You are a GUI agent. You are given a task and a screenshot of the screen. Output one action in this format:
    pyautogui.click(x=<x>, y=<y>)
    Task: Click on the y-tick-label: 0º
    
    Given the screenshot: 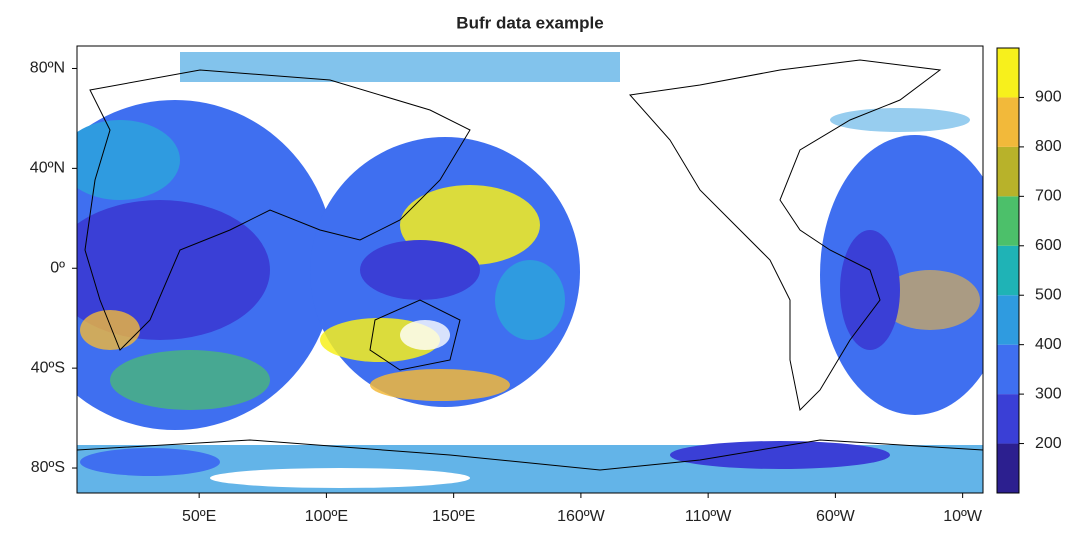 What is the action you would take?
    pyautogui.click(x=57, y=267)
    